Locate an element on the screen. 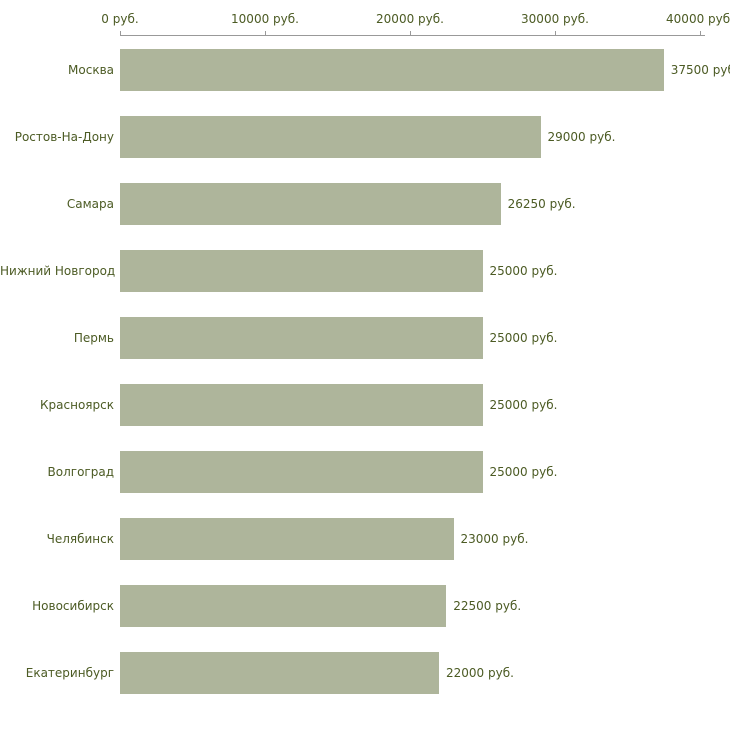 The width and height of the screenshot is (730, 730). category-label: Челябинск is located at coordinates (80, 538).